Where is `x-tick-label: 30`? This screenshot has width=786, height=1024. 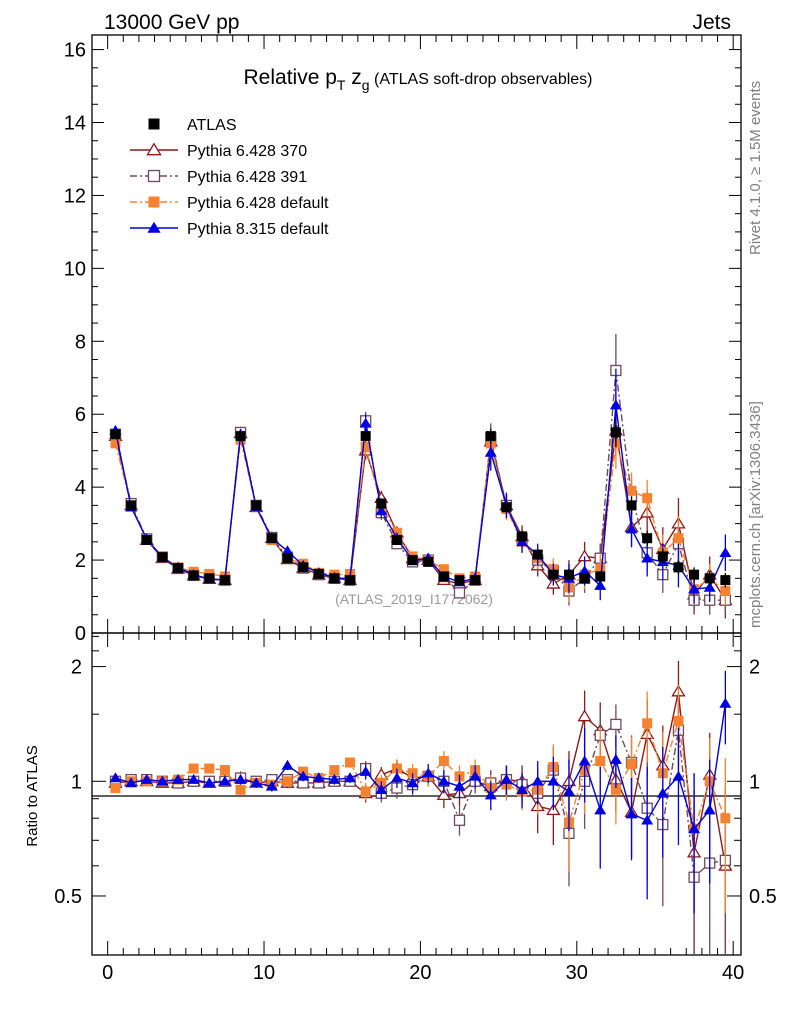
x-tick-label: 30 is located at coordinates (577, 973).